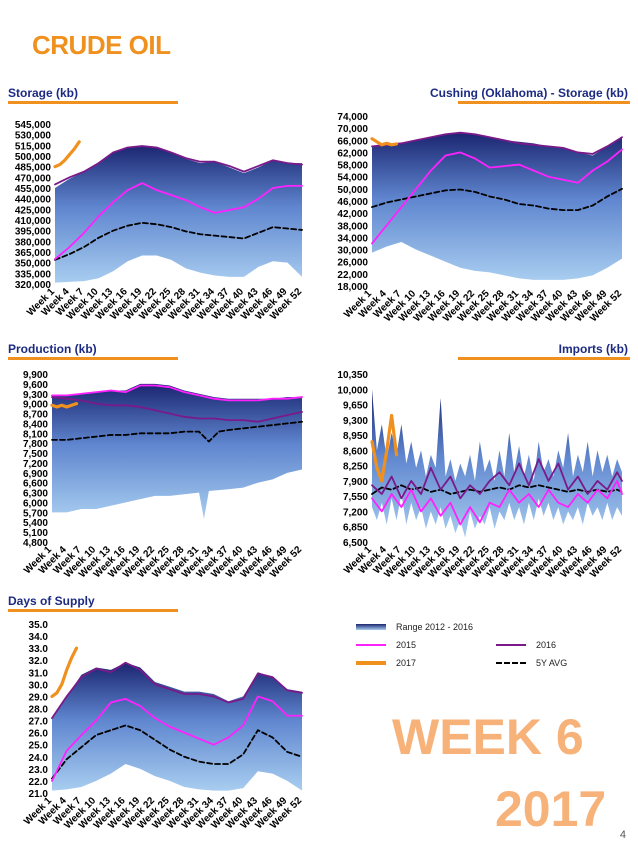 The width and height of the screenshot is (638, 851). What do you see at coordinates (622, 835) in the screenshot?
I see `page-number: 4` at bounding box center [622, 835].